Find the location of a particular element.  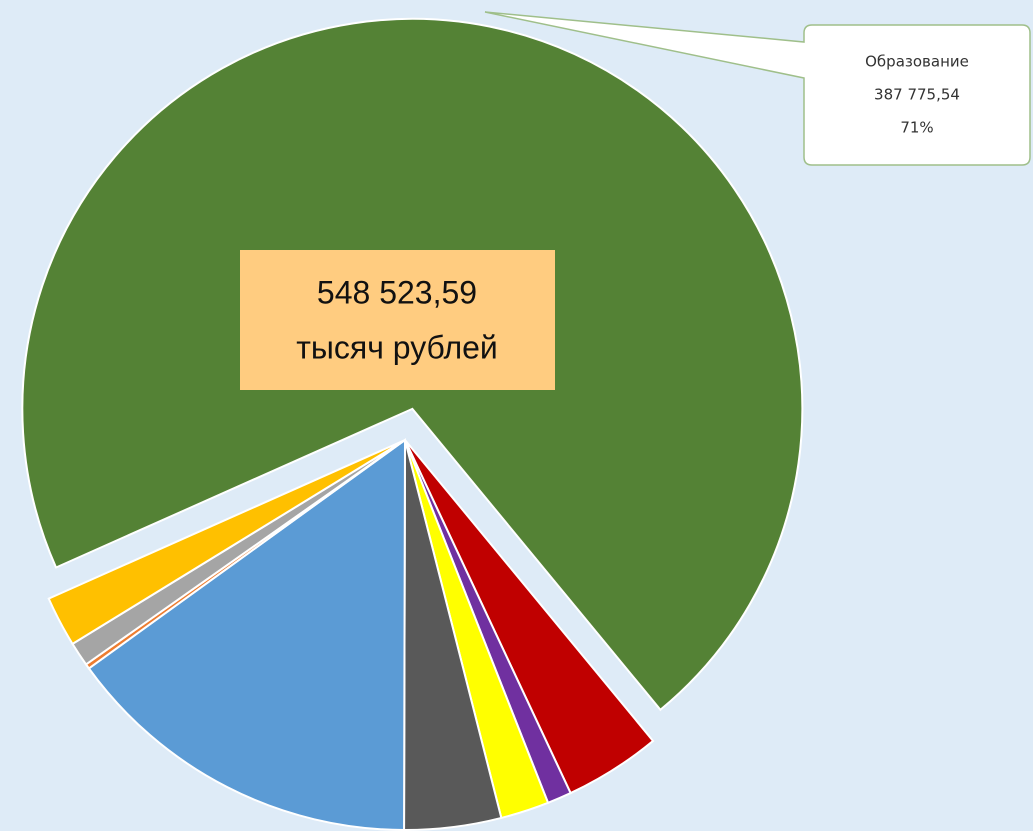

total-unit: тысяч рублей is located at coordinates (397, 347).